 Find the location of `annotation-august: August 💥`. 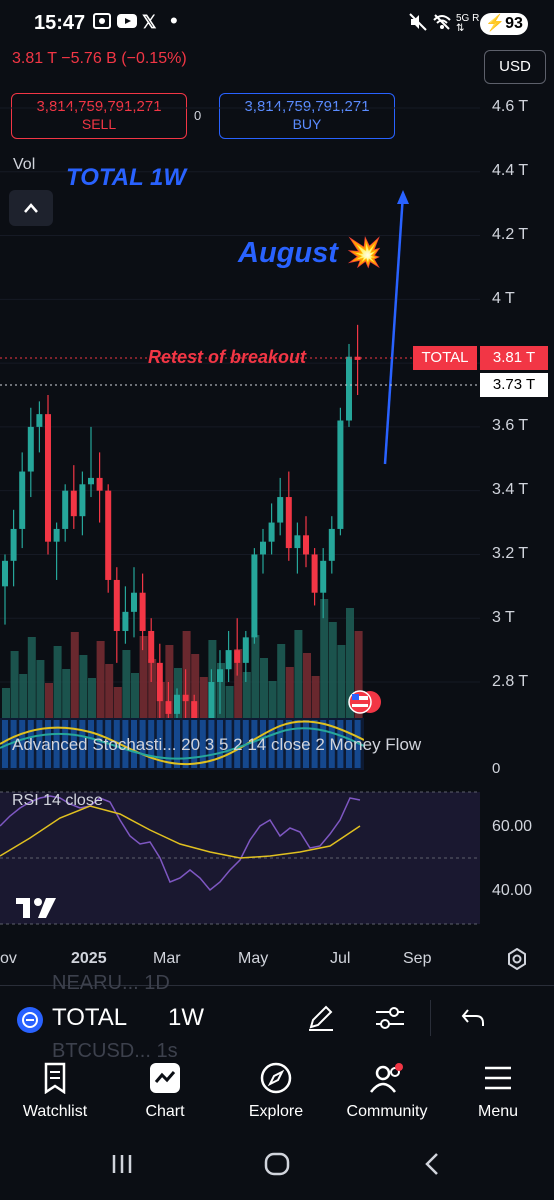

annotation-august: August 💥 is located at coordinates (310, 253).